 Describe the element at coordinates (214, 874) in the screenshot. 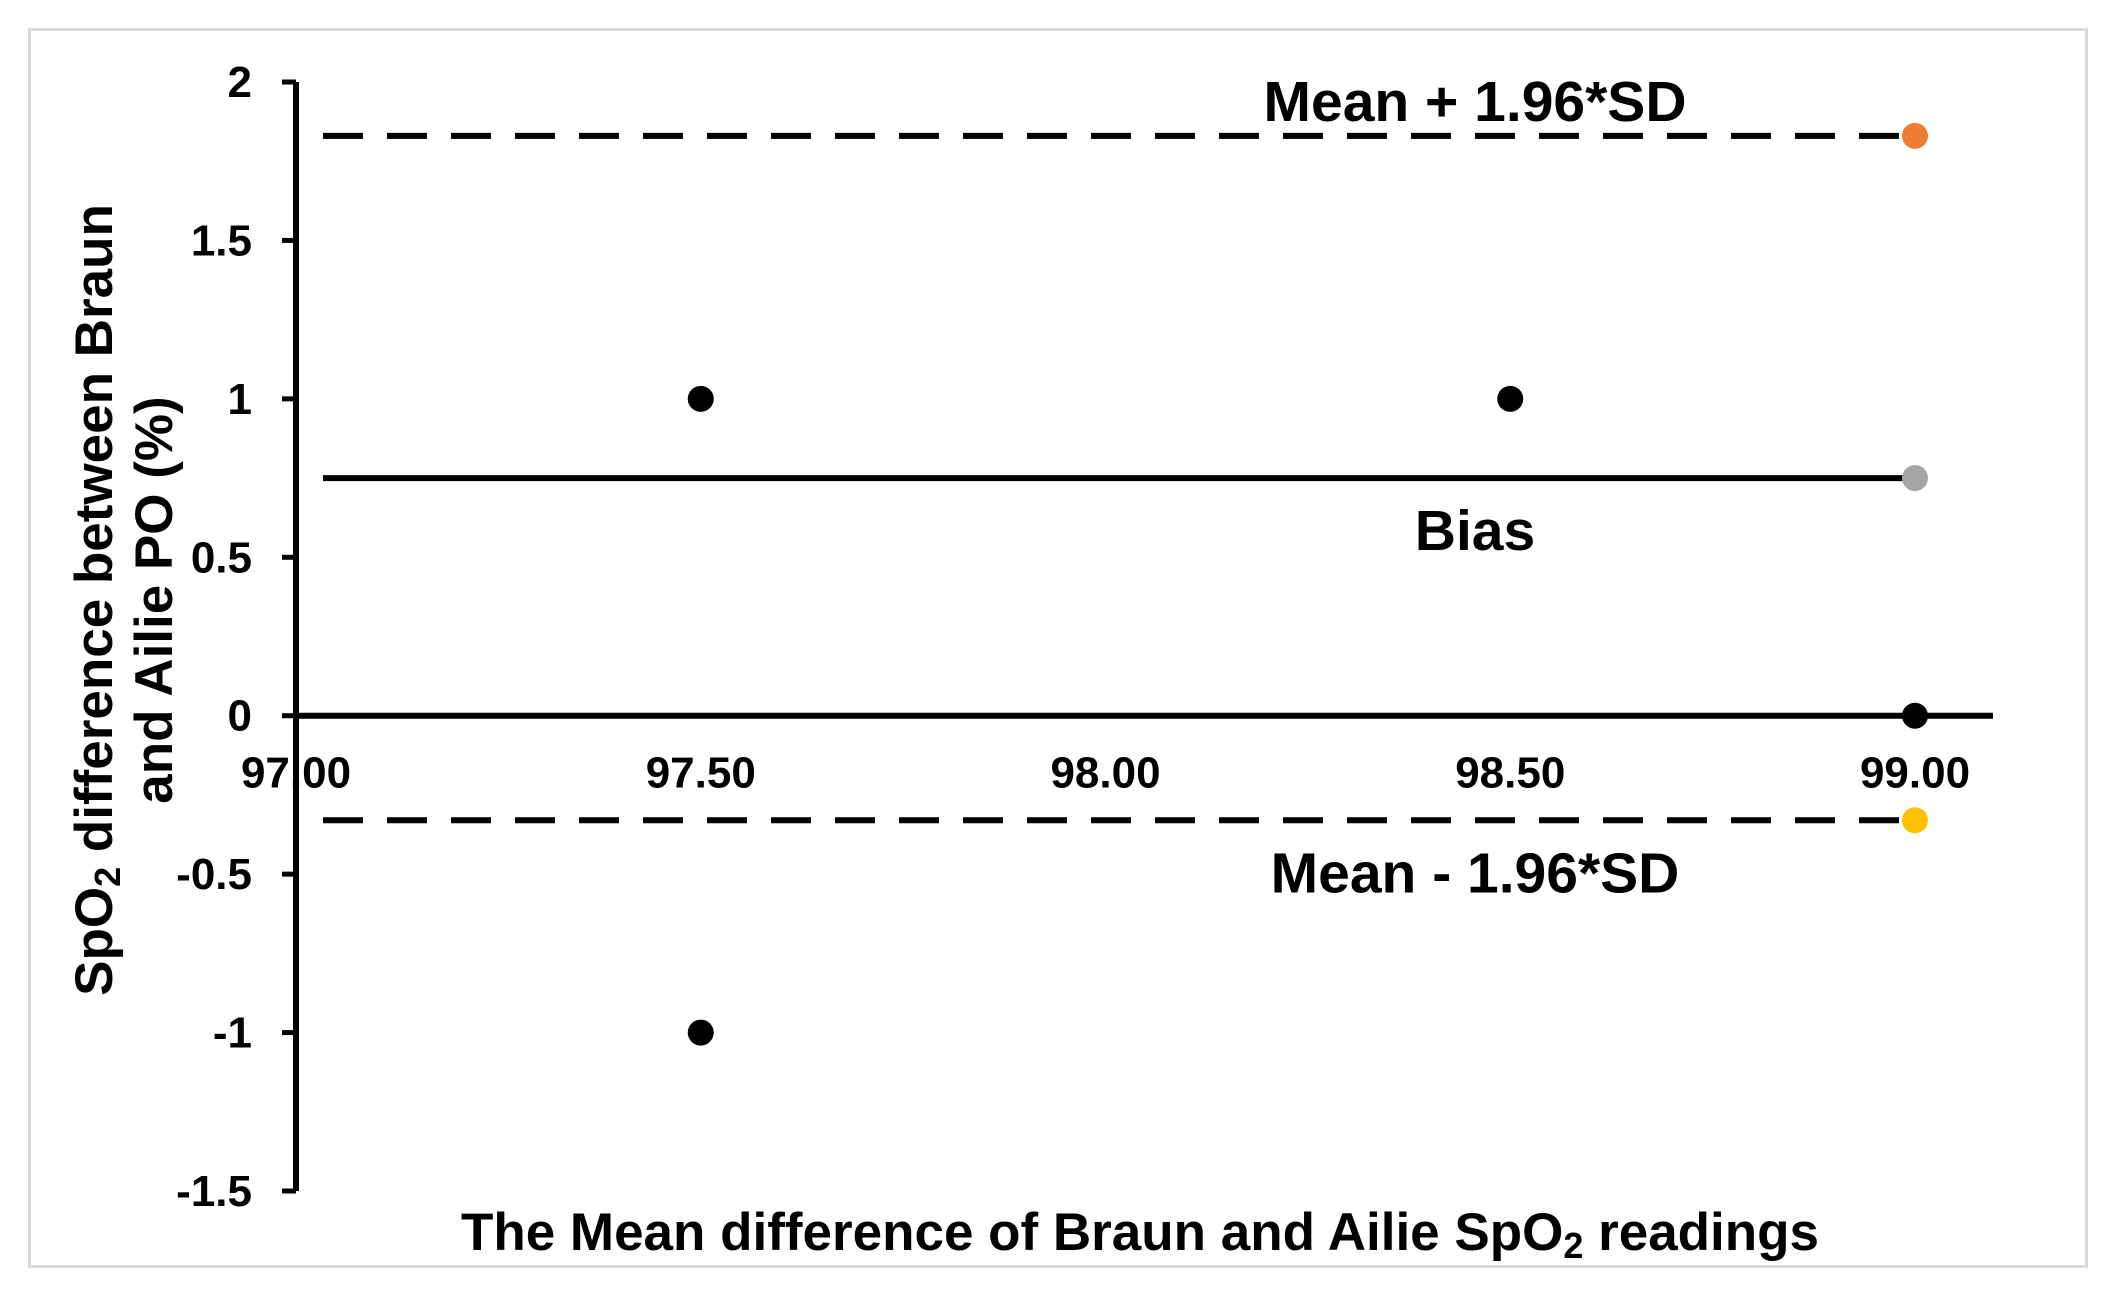

I see `y-tick-label: -0.5` at that location.